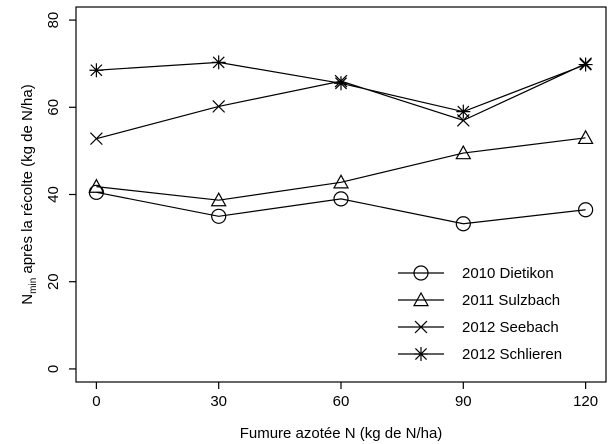 This screenshot has height=444, width=611. I want to click on x-axis: 0 30 60 90 120, so click(345, 396).